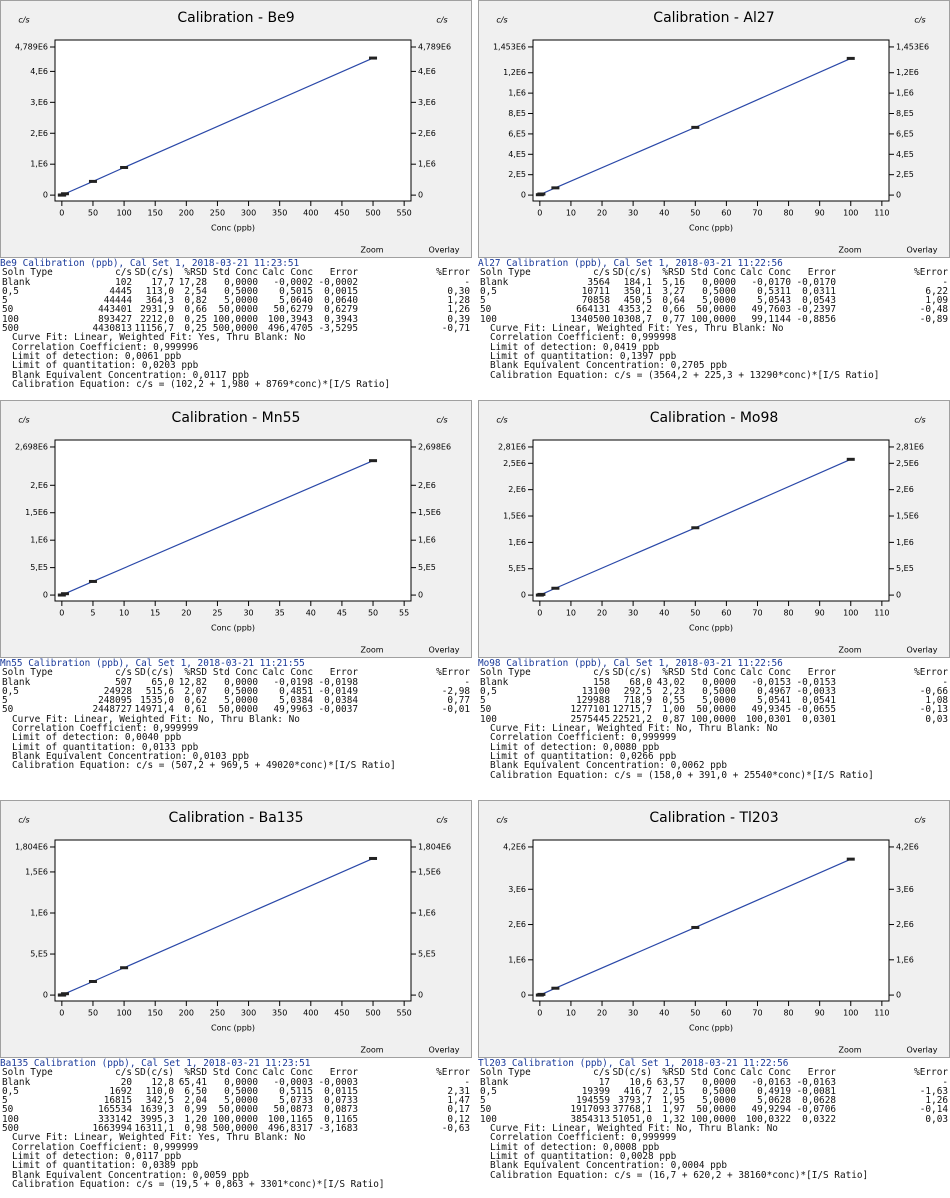 This screenshot has height=1198, width=950. I want to click on table-header-cell: Std Conc, so click(235, 673).